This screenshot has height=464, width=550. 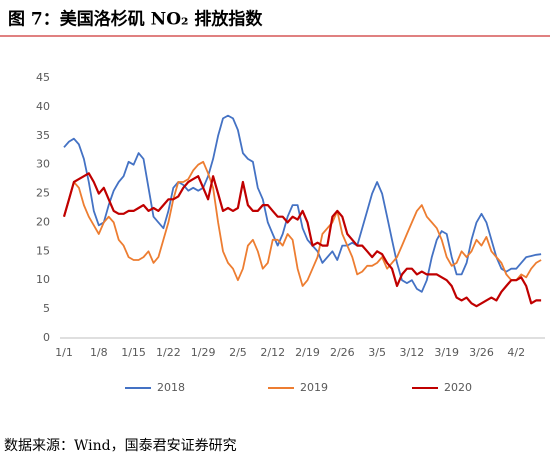 I want to click on y-tick-label: 30, so click(x=43, y=164).